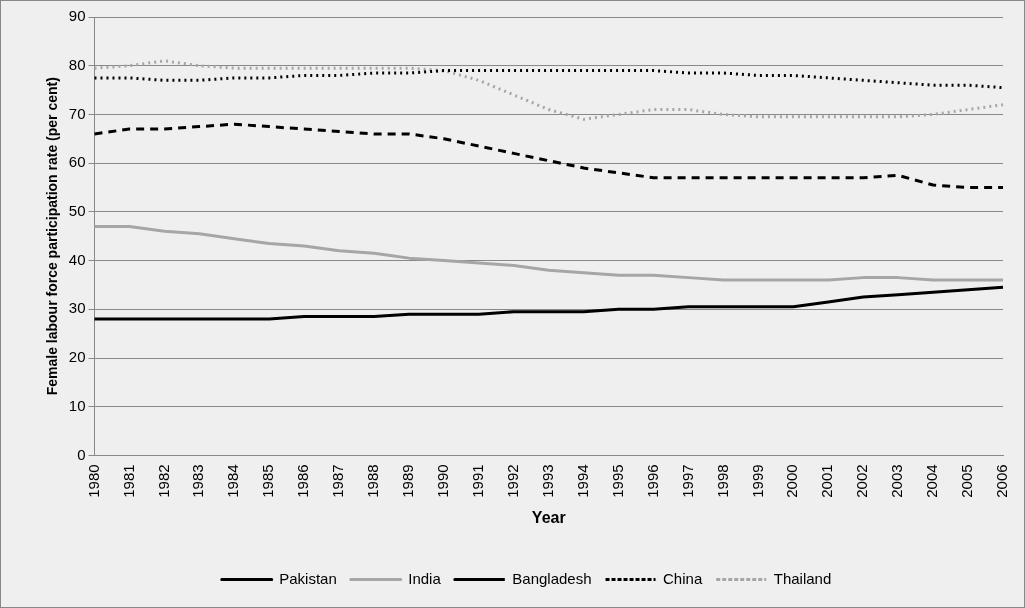 The width and height of the screenshot is (1025, 608). Describe the element at coordinates (77, 405) in the screenshot. I see `y-tick-label: 10` at that location.